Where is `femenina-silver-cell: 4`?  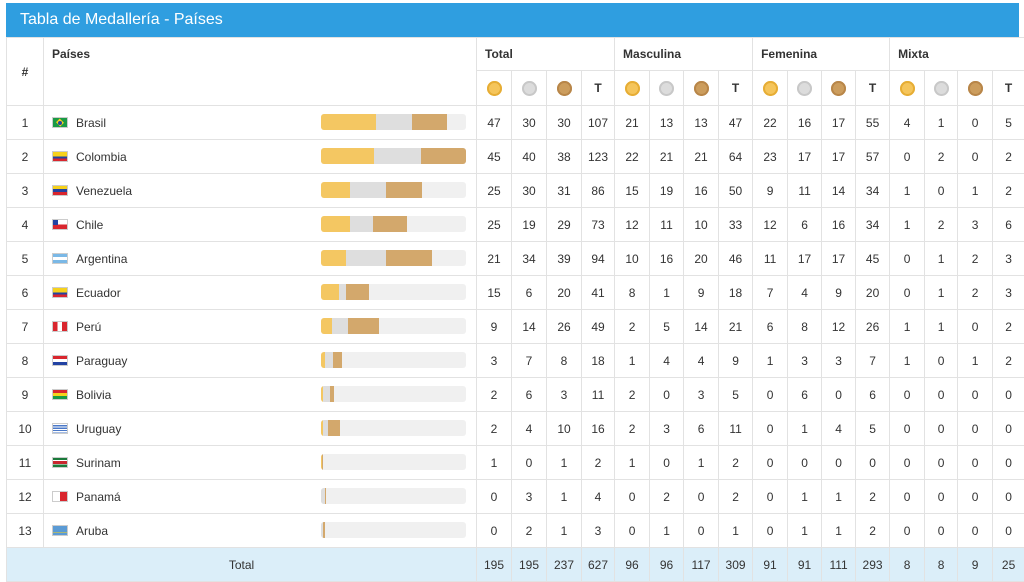 femenina-silver-cell: 4 is located at coordinates (805, 293).